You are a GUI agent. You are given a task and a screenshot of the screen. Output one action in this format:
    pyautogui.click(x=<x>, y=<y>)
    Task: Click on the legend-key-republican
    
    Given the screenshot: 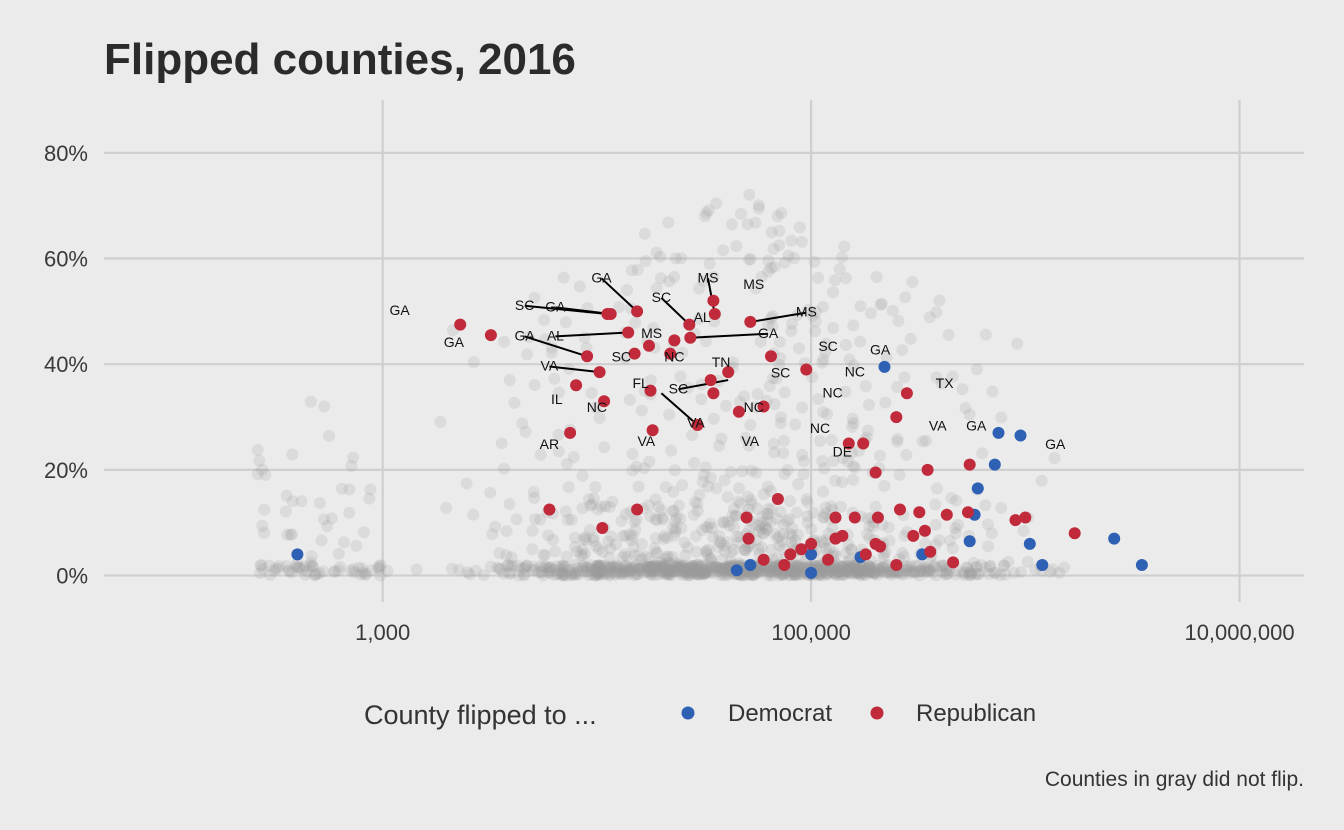 What is the action you would take?
    pyautogui.click(x=877, y=713)
    